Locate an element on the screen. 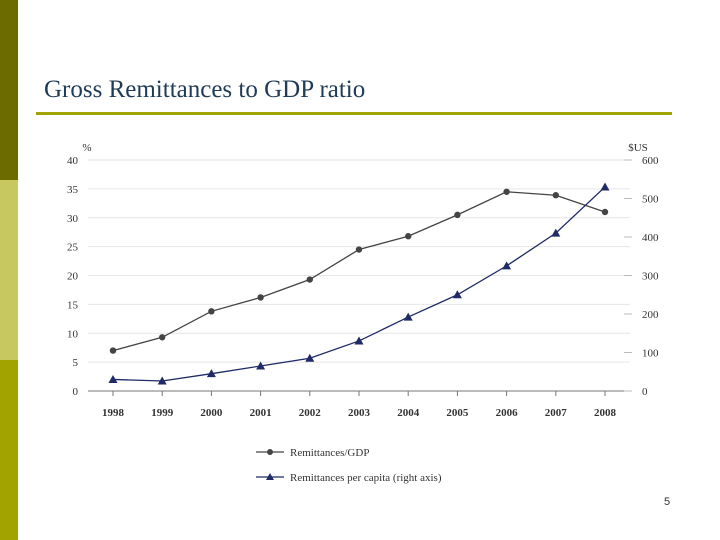 The width and height of the screenshot is (720, 540). accent-bar-top is located at coordinates (9, 90).